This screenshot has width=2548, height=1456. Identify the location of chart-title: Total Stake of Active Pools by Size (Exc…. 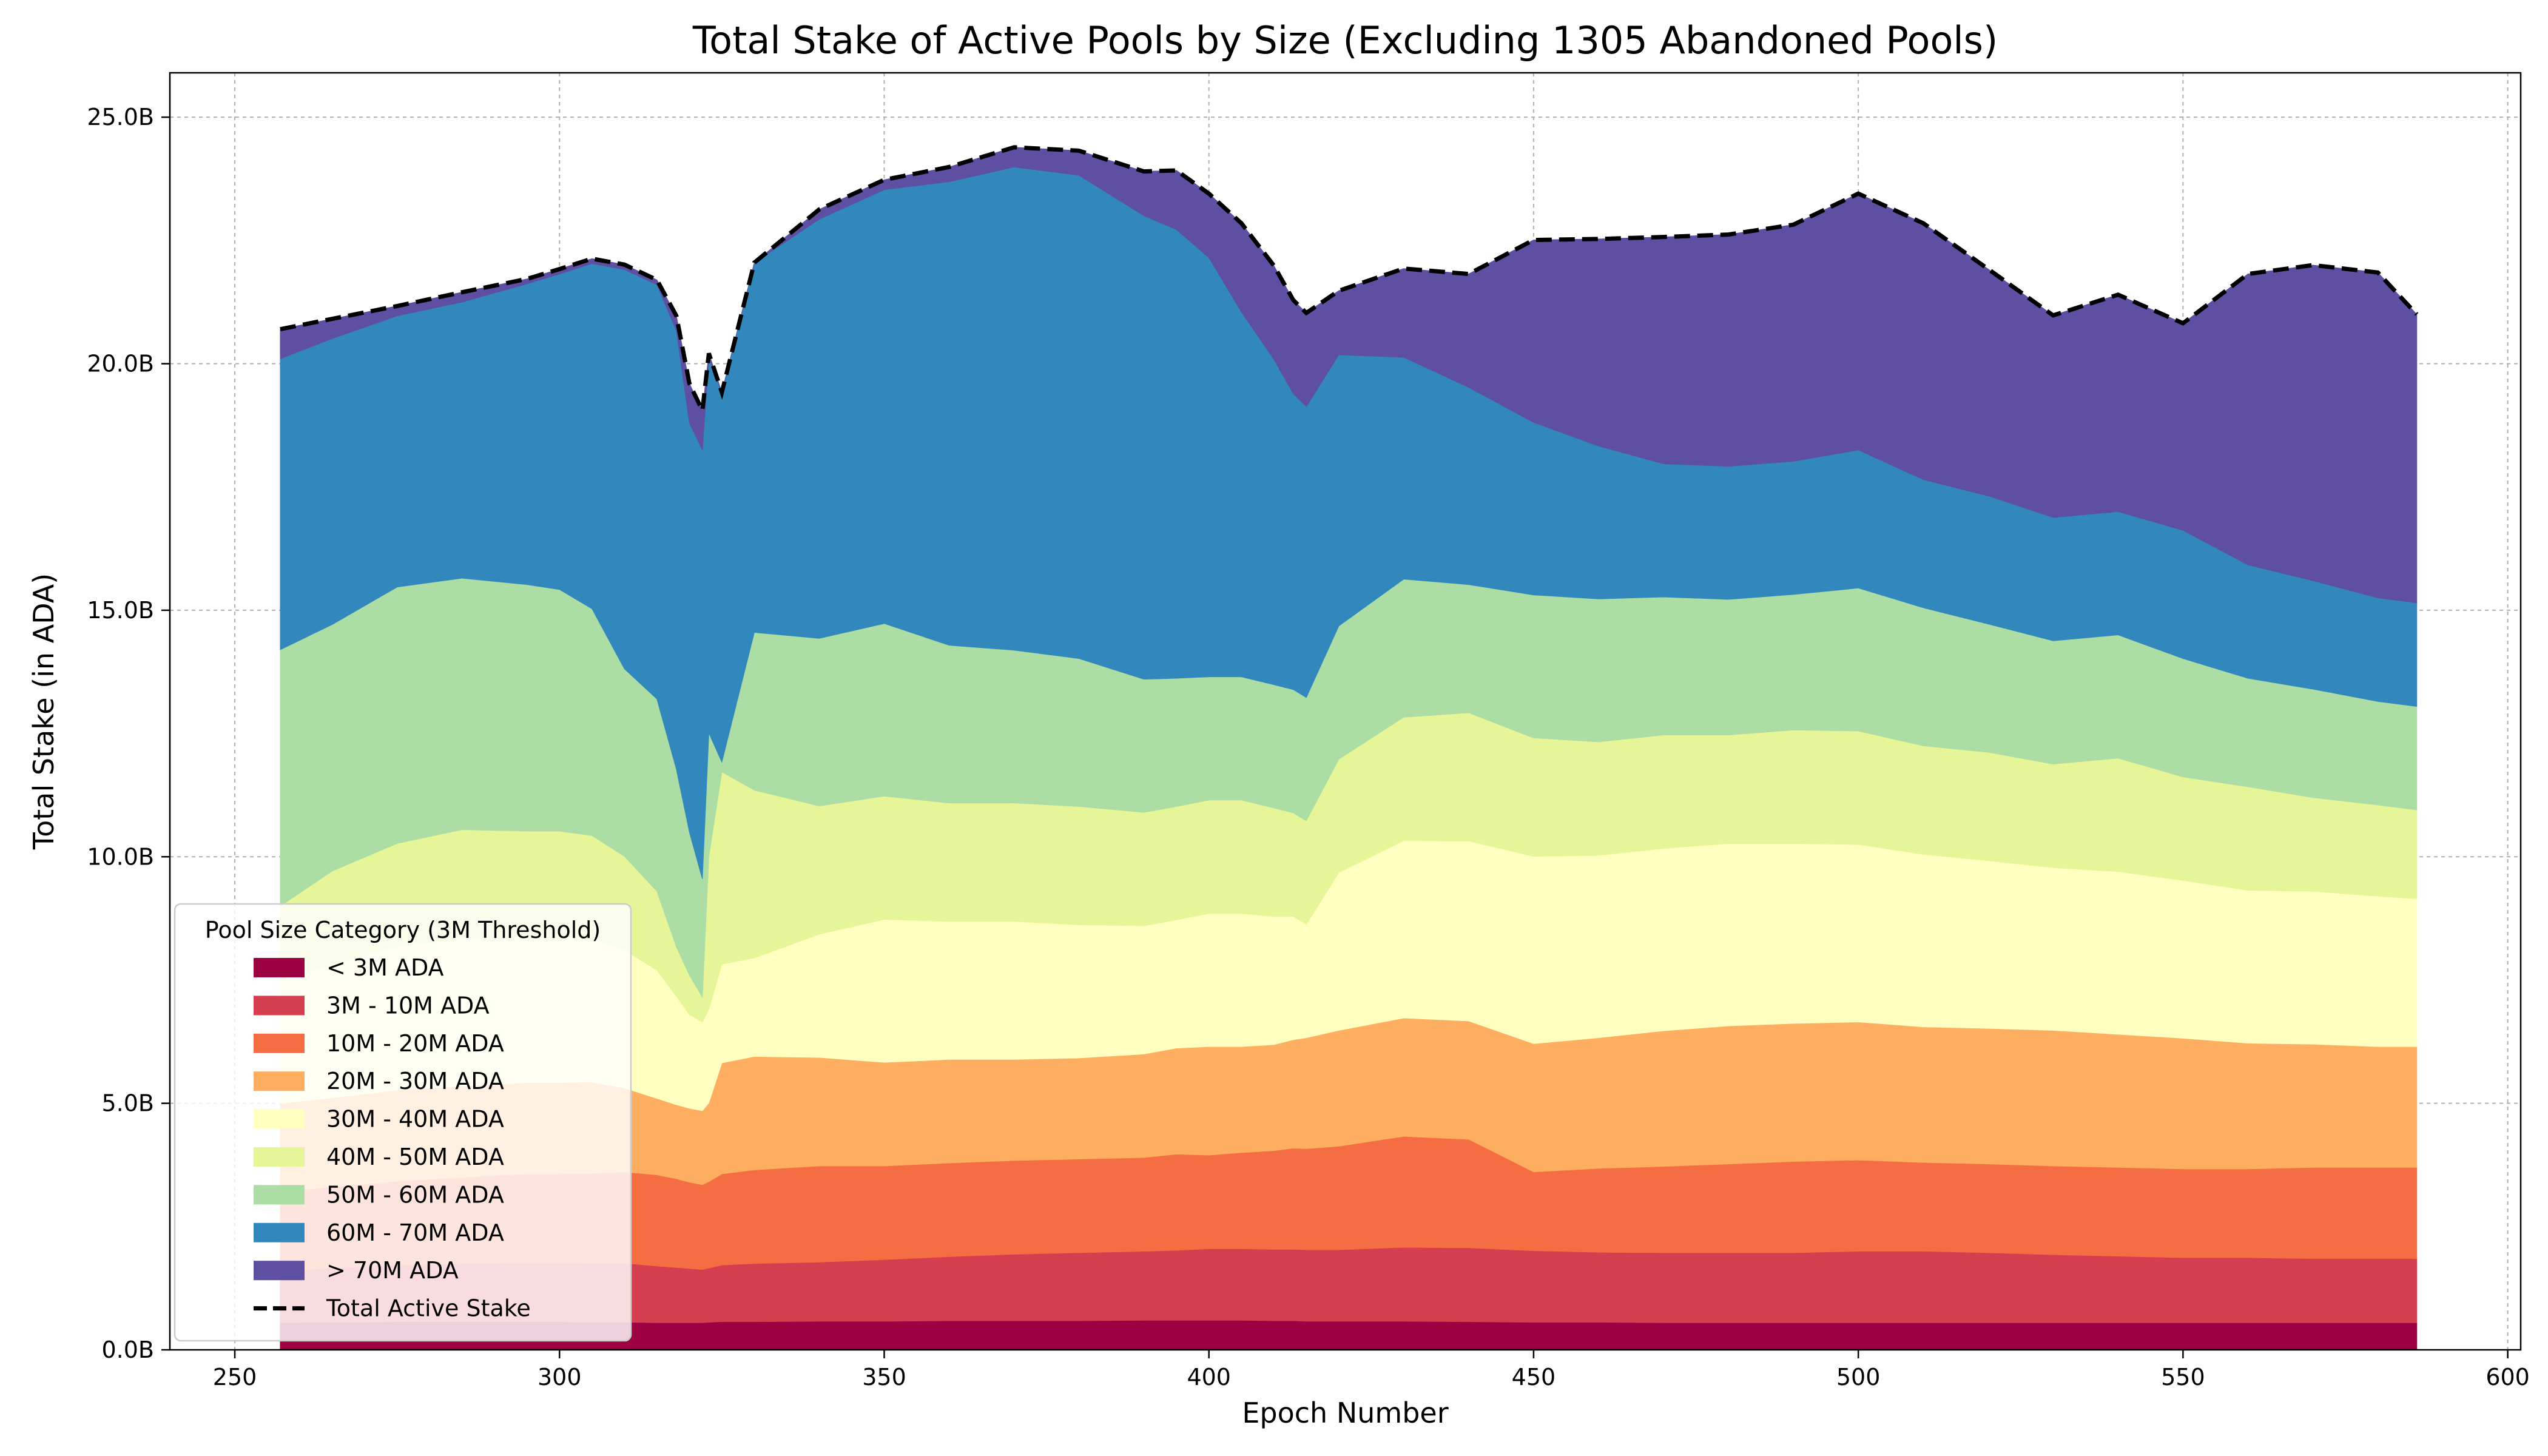
(1345, 40).